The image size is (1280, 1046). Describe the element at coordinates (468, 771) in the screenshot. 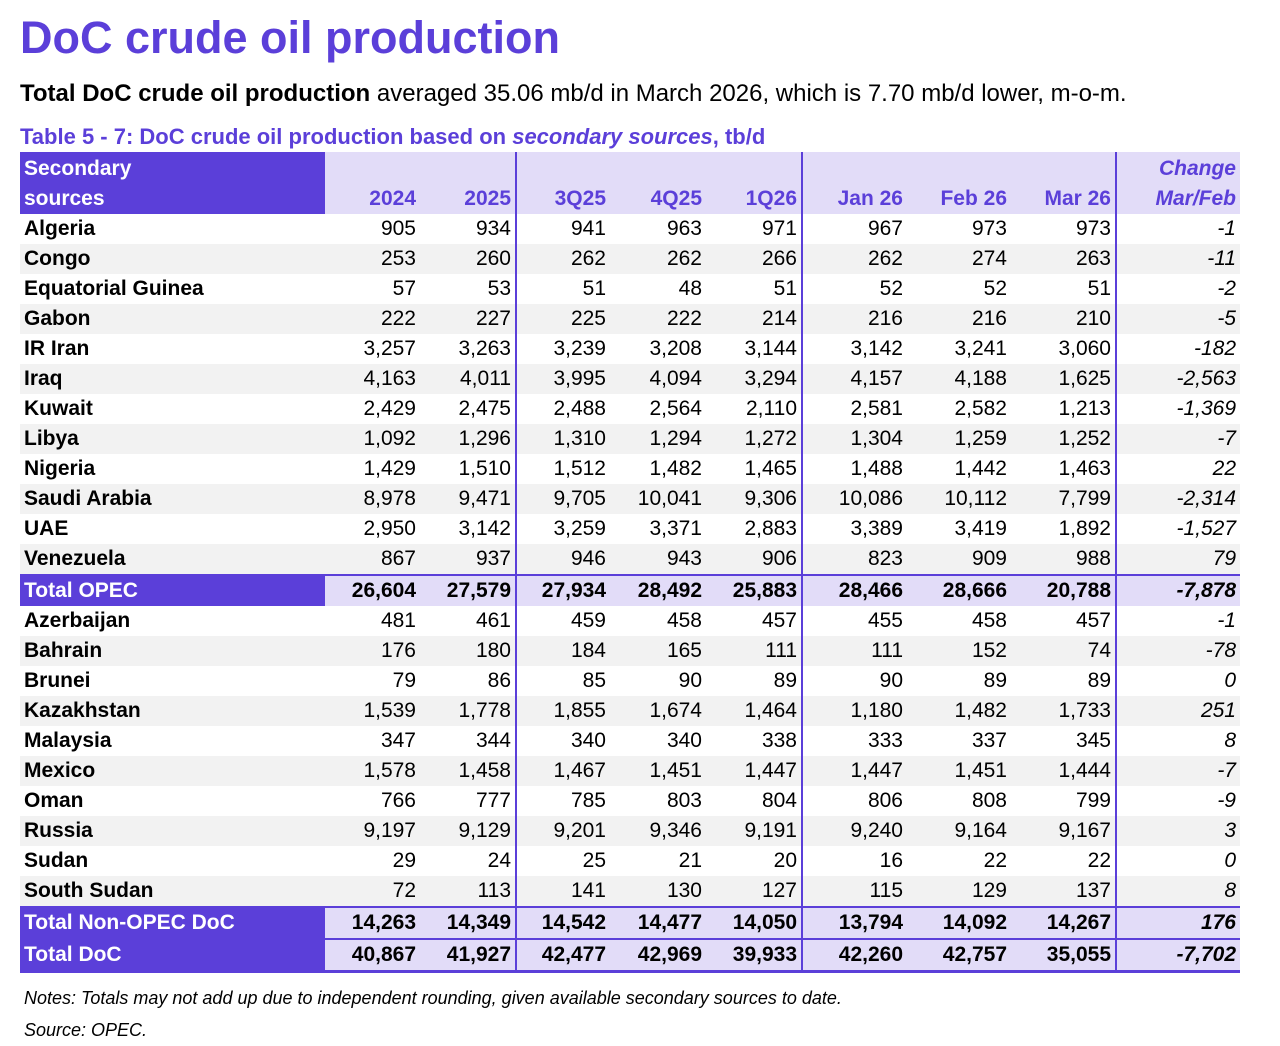

I see `cell: 1,458` at that location.